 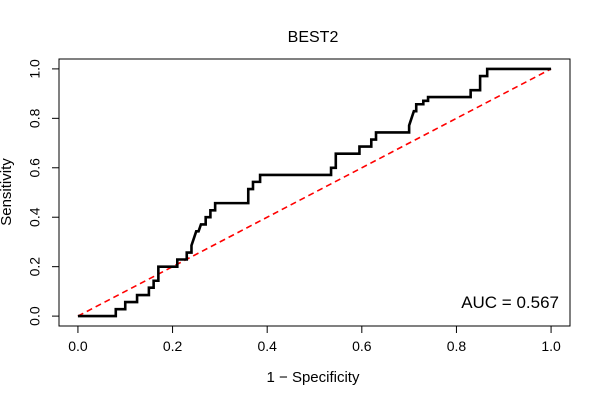 What do you see at coordinates (35, 168) in the screenshot?
I see `y-tick-label: 0.6` at bounding box center [35, 168].